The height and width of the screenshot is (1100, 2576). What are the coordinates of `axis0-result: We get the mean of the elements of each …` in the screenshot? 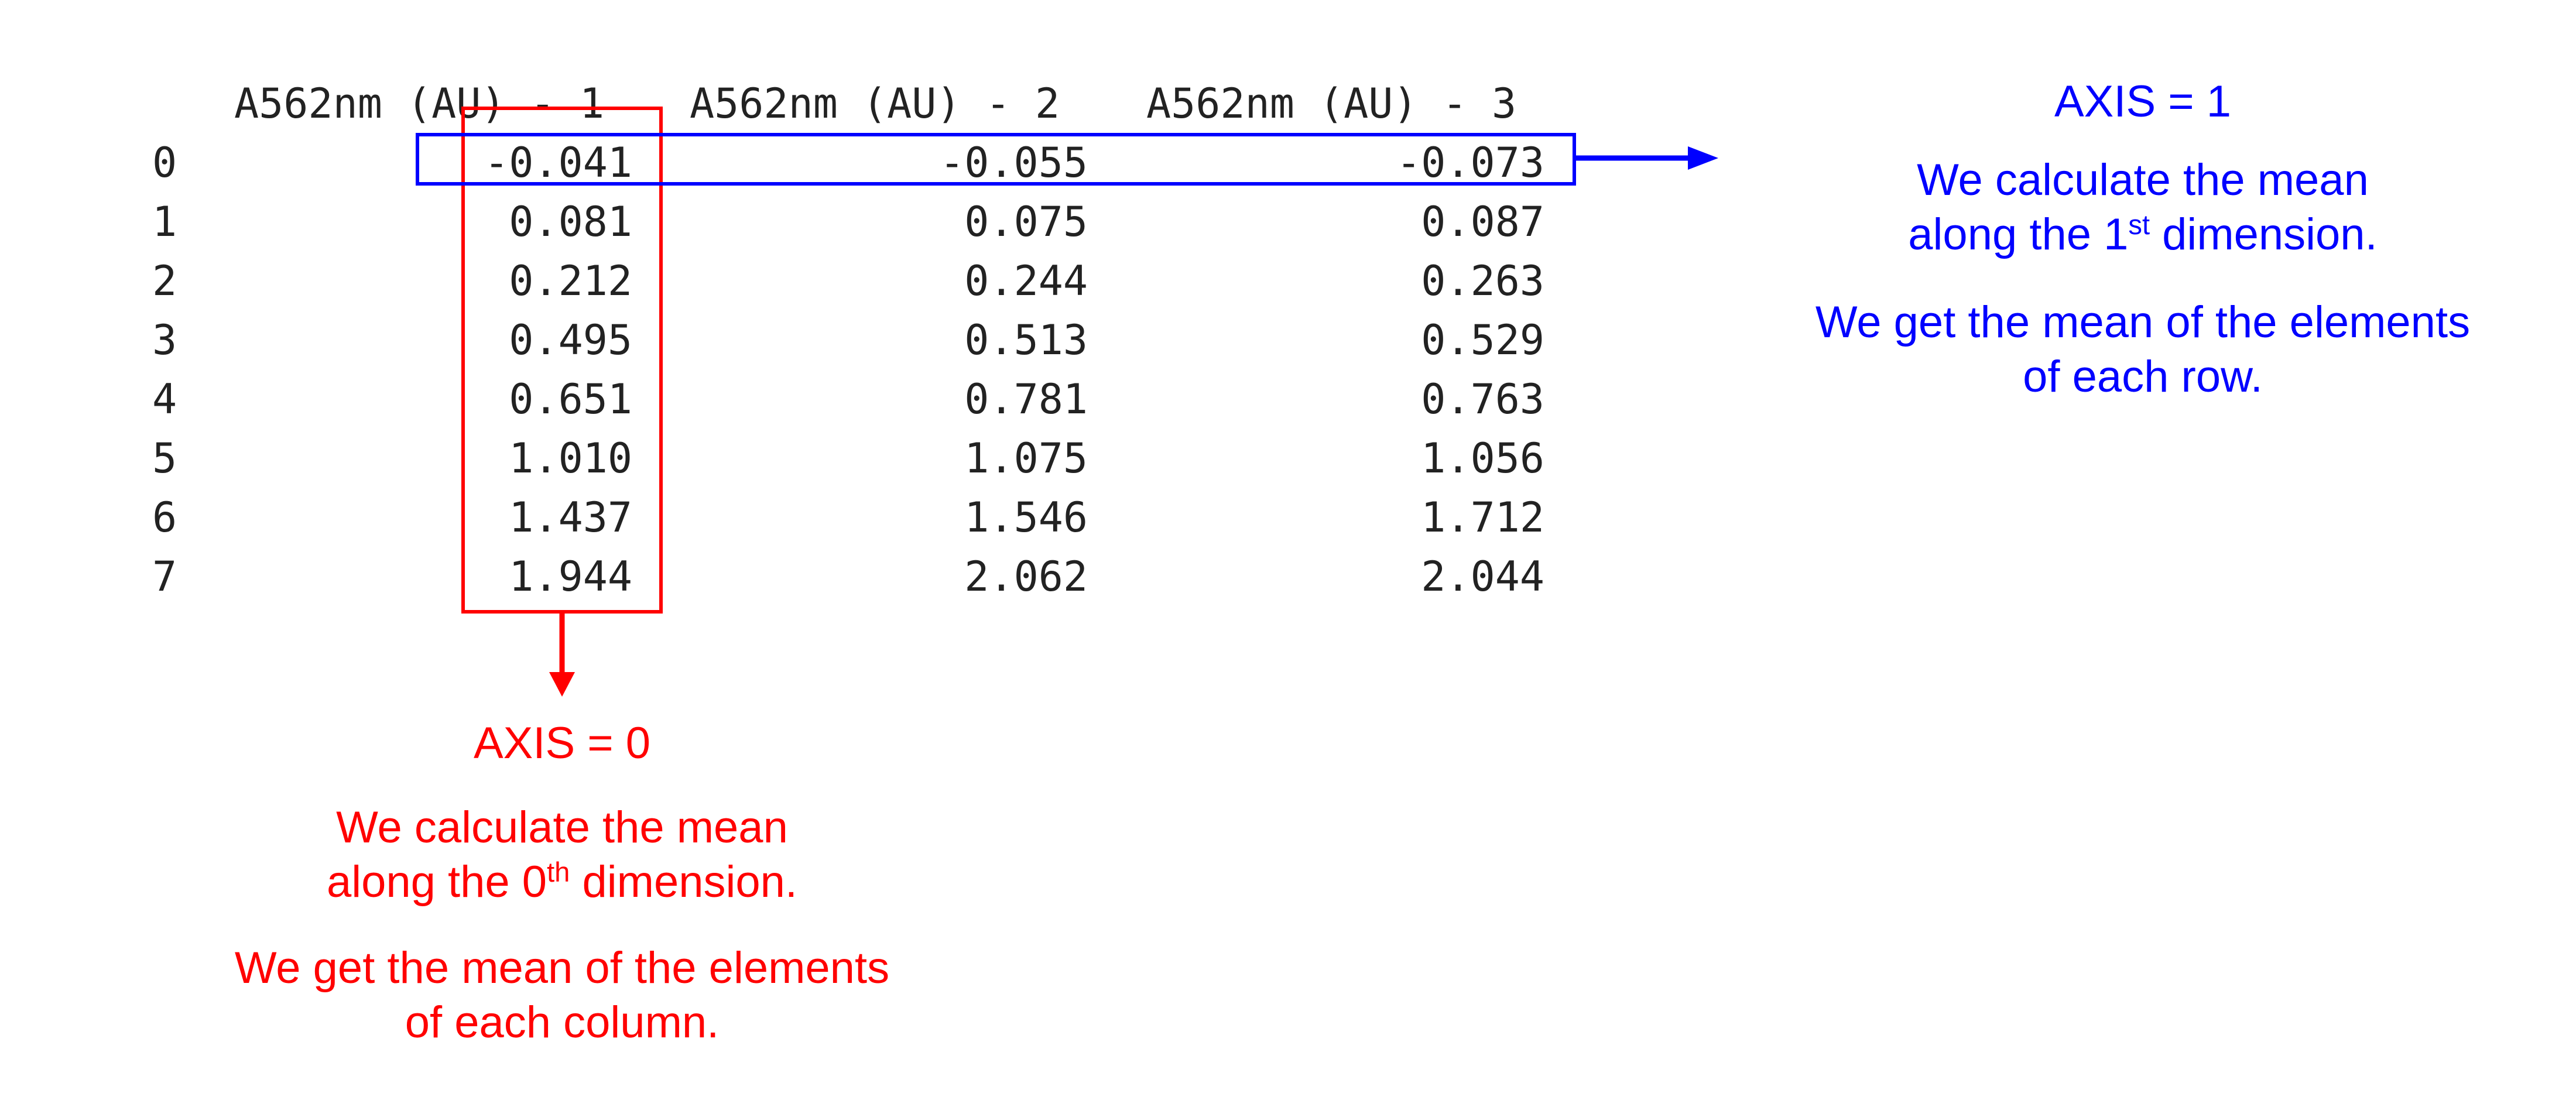 It's located at (562, 996).